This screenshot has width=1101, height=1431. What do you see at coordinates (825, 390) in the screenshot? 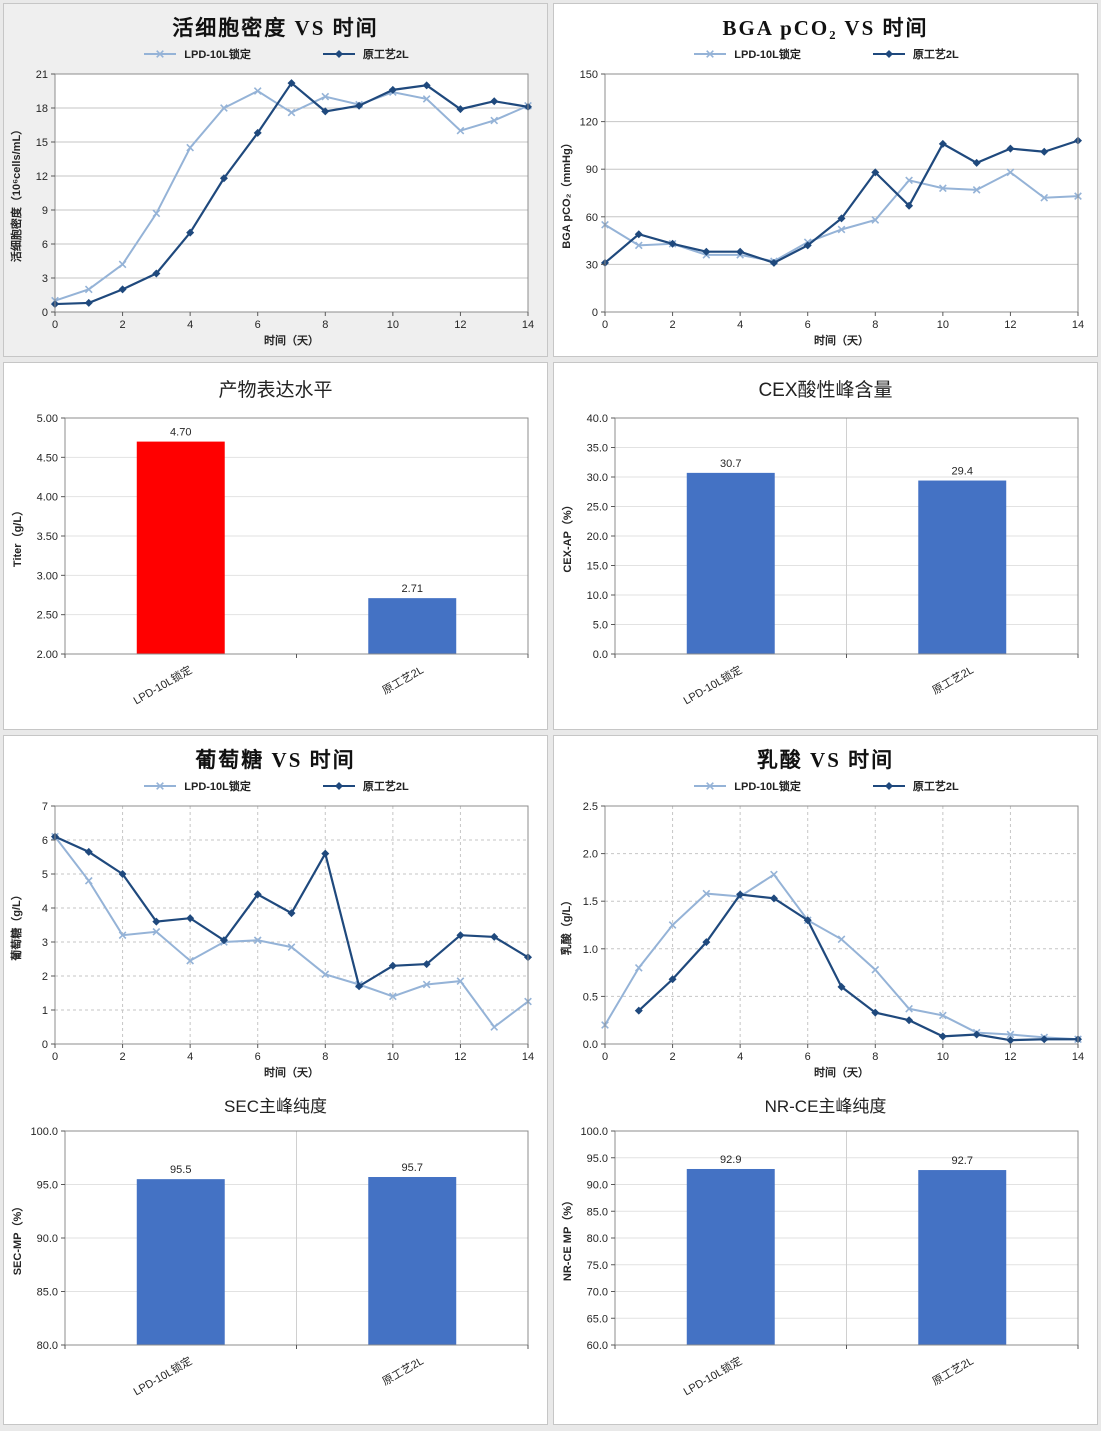
I see `chart-title-cex-acidic-peak: CEX酸性峰含量` at bounding box center [825, 390].